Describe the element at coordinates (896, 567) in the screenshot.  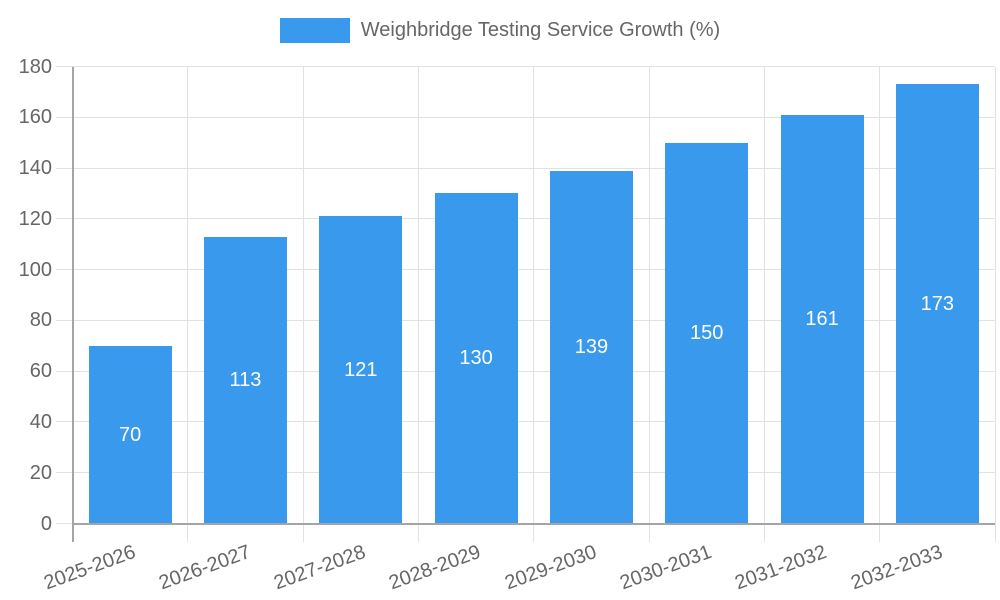
I see `x-tick-label: 2032-2033` at that location.